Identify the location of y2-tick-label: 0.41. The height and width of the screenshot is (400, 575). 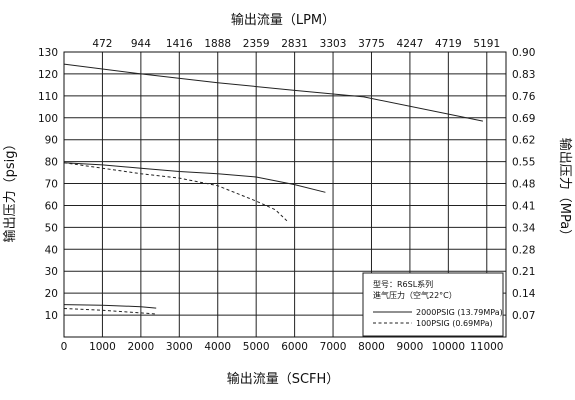
(523, 206).